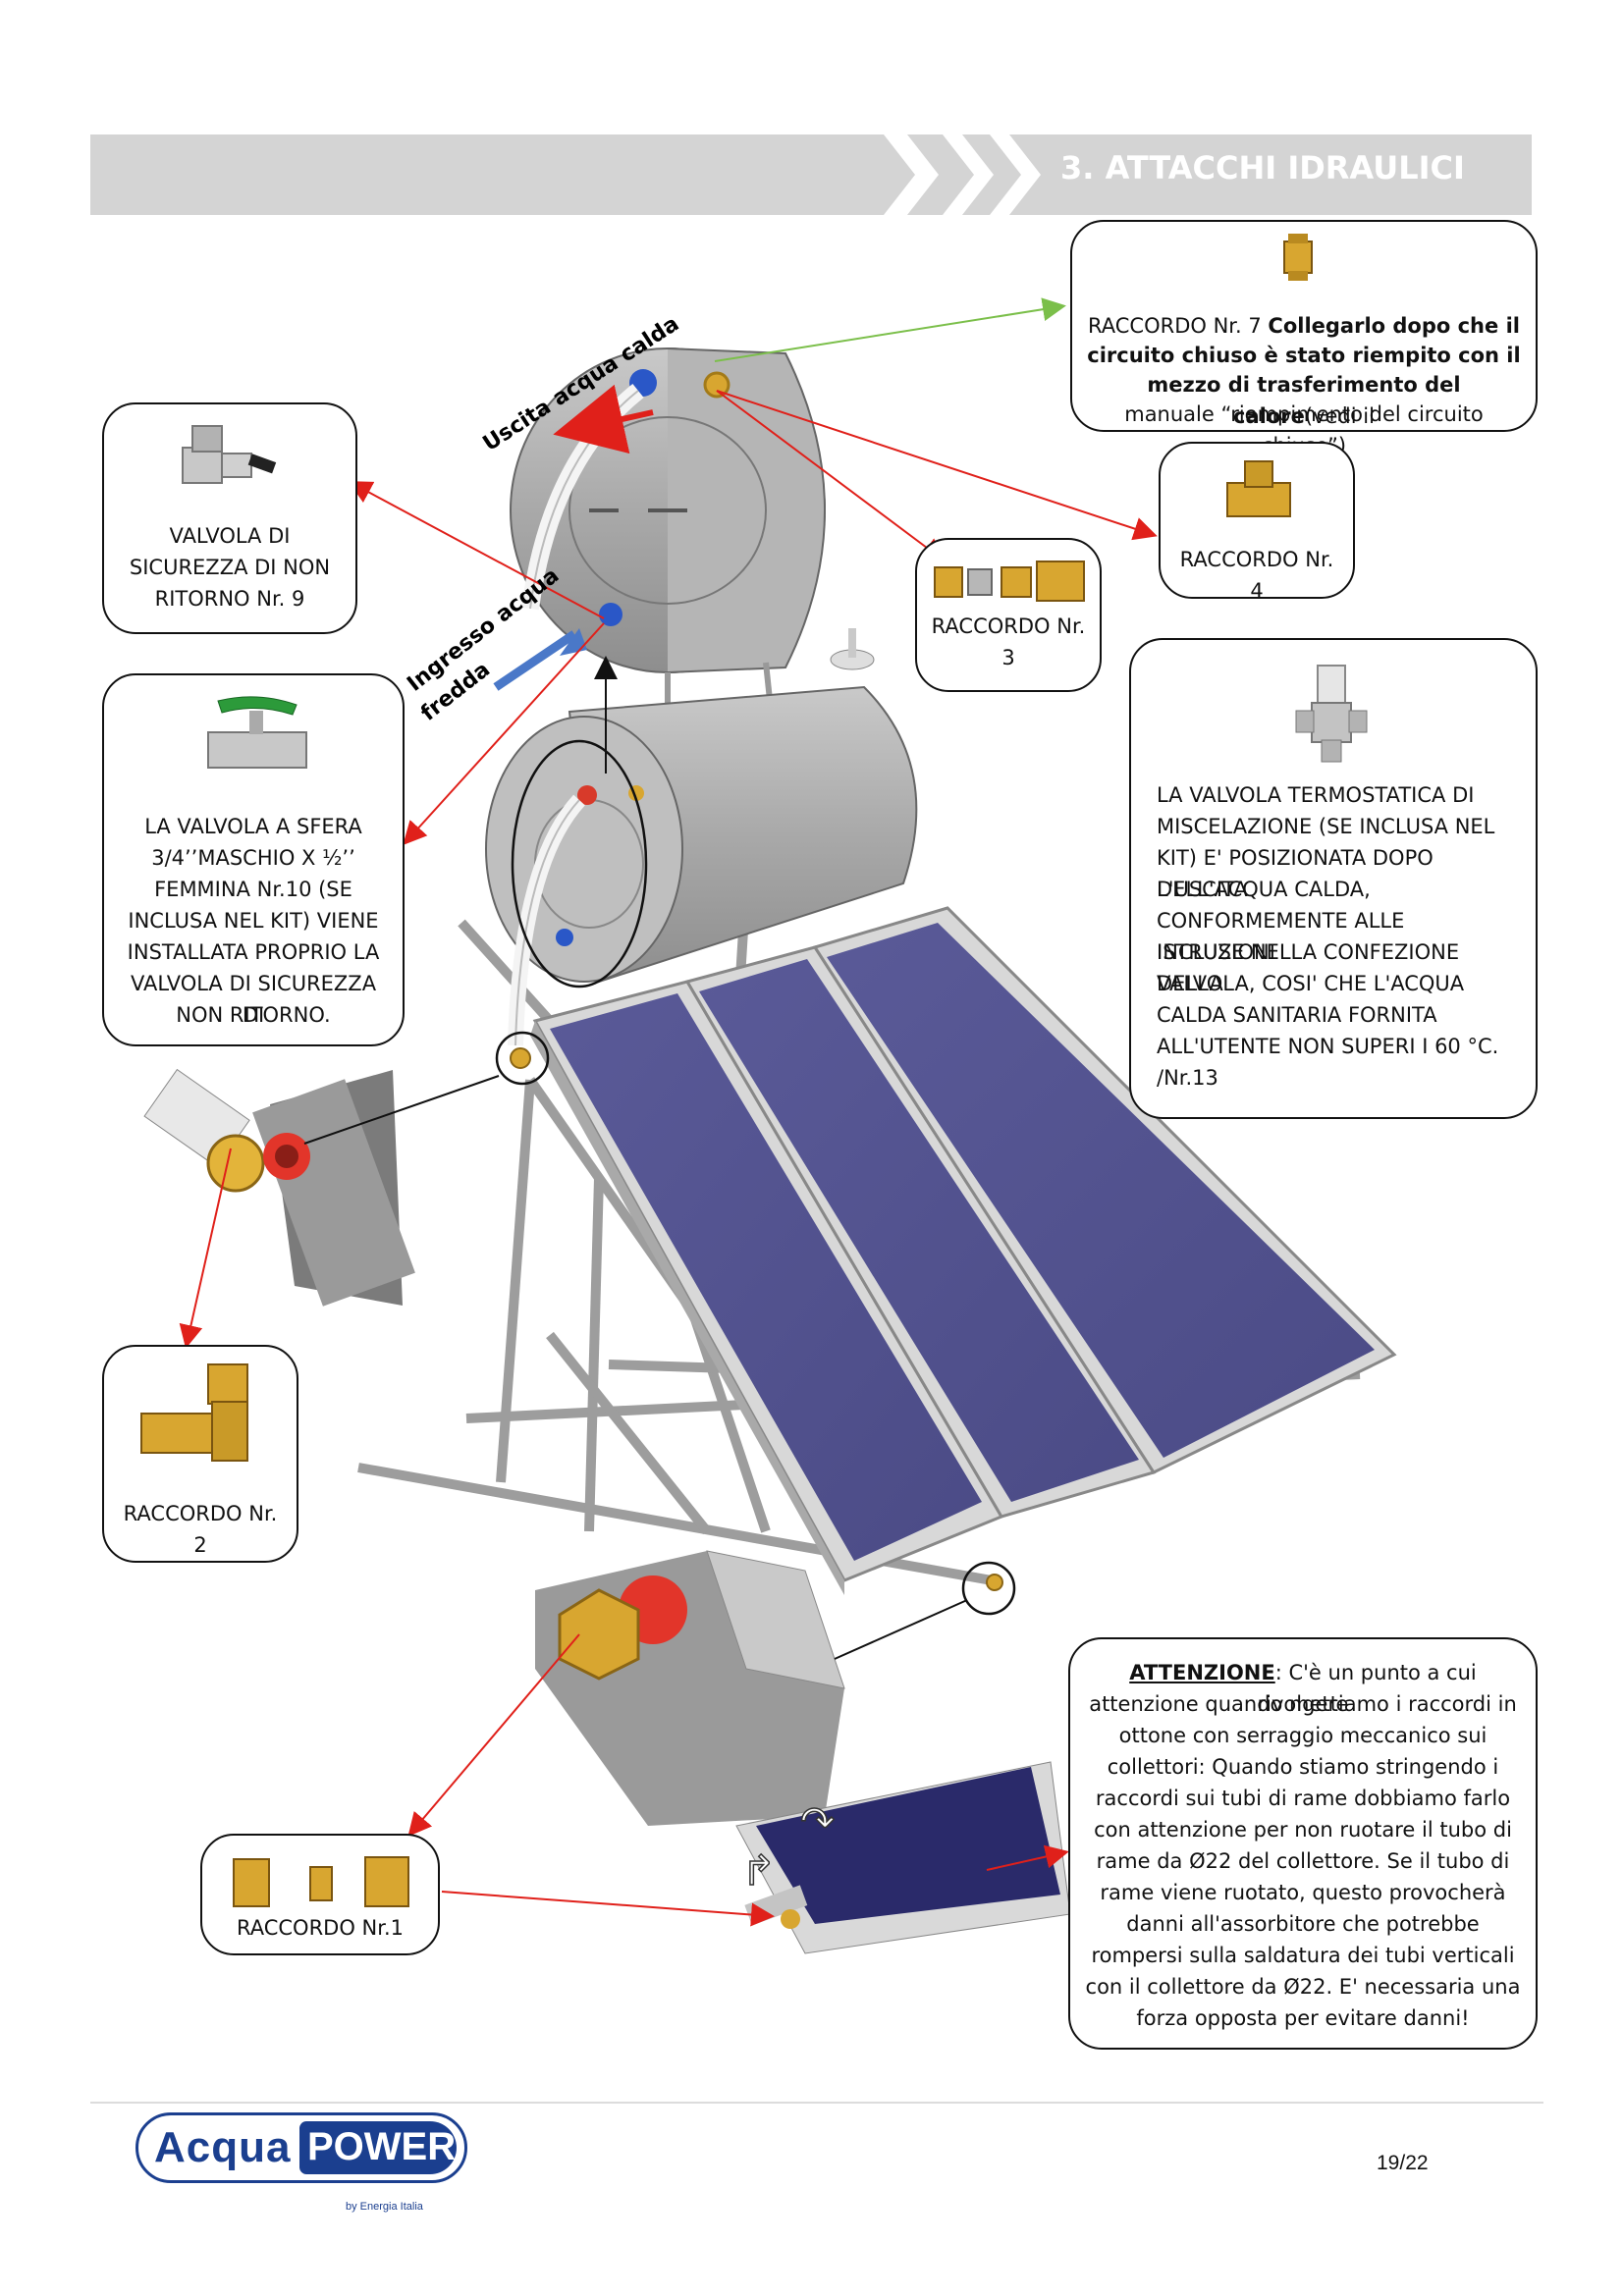 The image size is (1623, 2296). What do you see at coordinates (1403, 2163) in the screenshot?
I see `page-number: 19/22` at bounding box center [1403, 2163].